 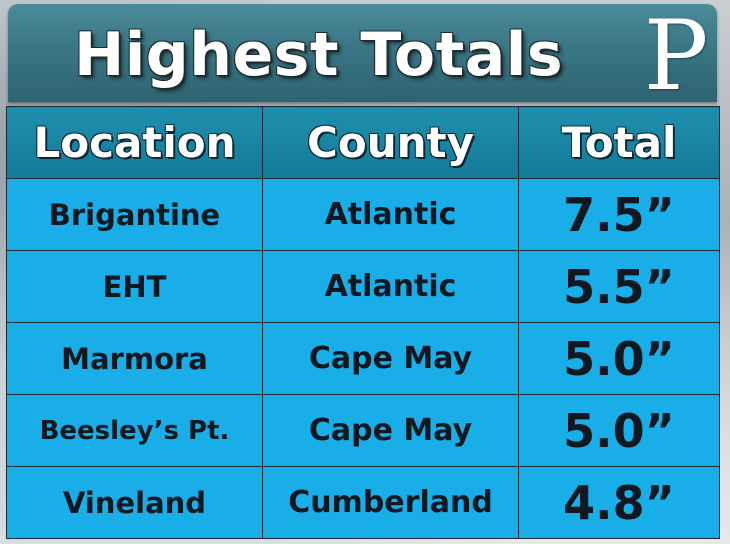 I want to click on total-cell: 4.8”, so click(x=619, y=502).